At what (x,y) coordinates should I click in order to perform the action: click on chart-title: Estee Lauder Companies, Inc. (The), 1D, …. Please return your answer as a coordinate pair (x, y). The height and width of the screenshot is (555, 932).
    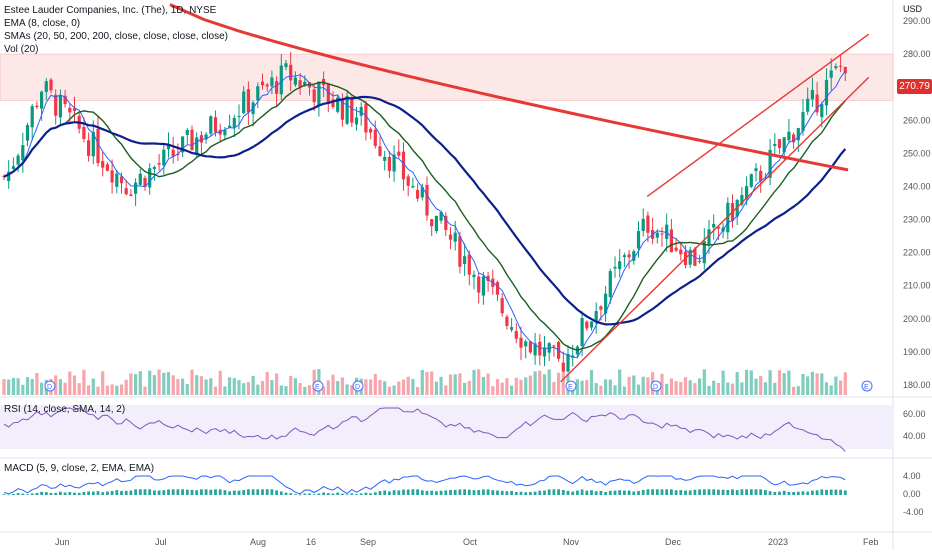
    Looking at the image, I should click on (110, 10).